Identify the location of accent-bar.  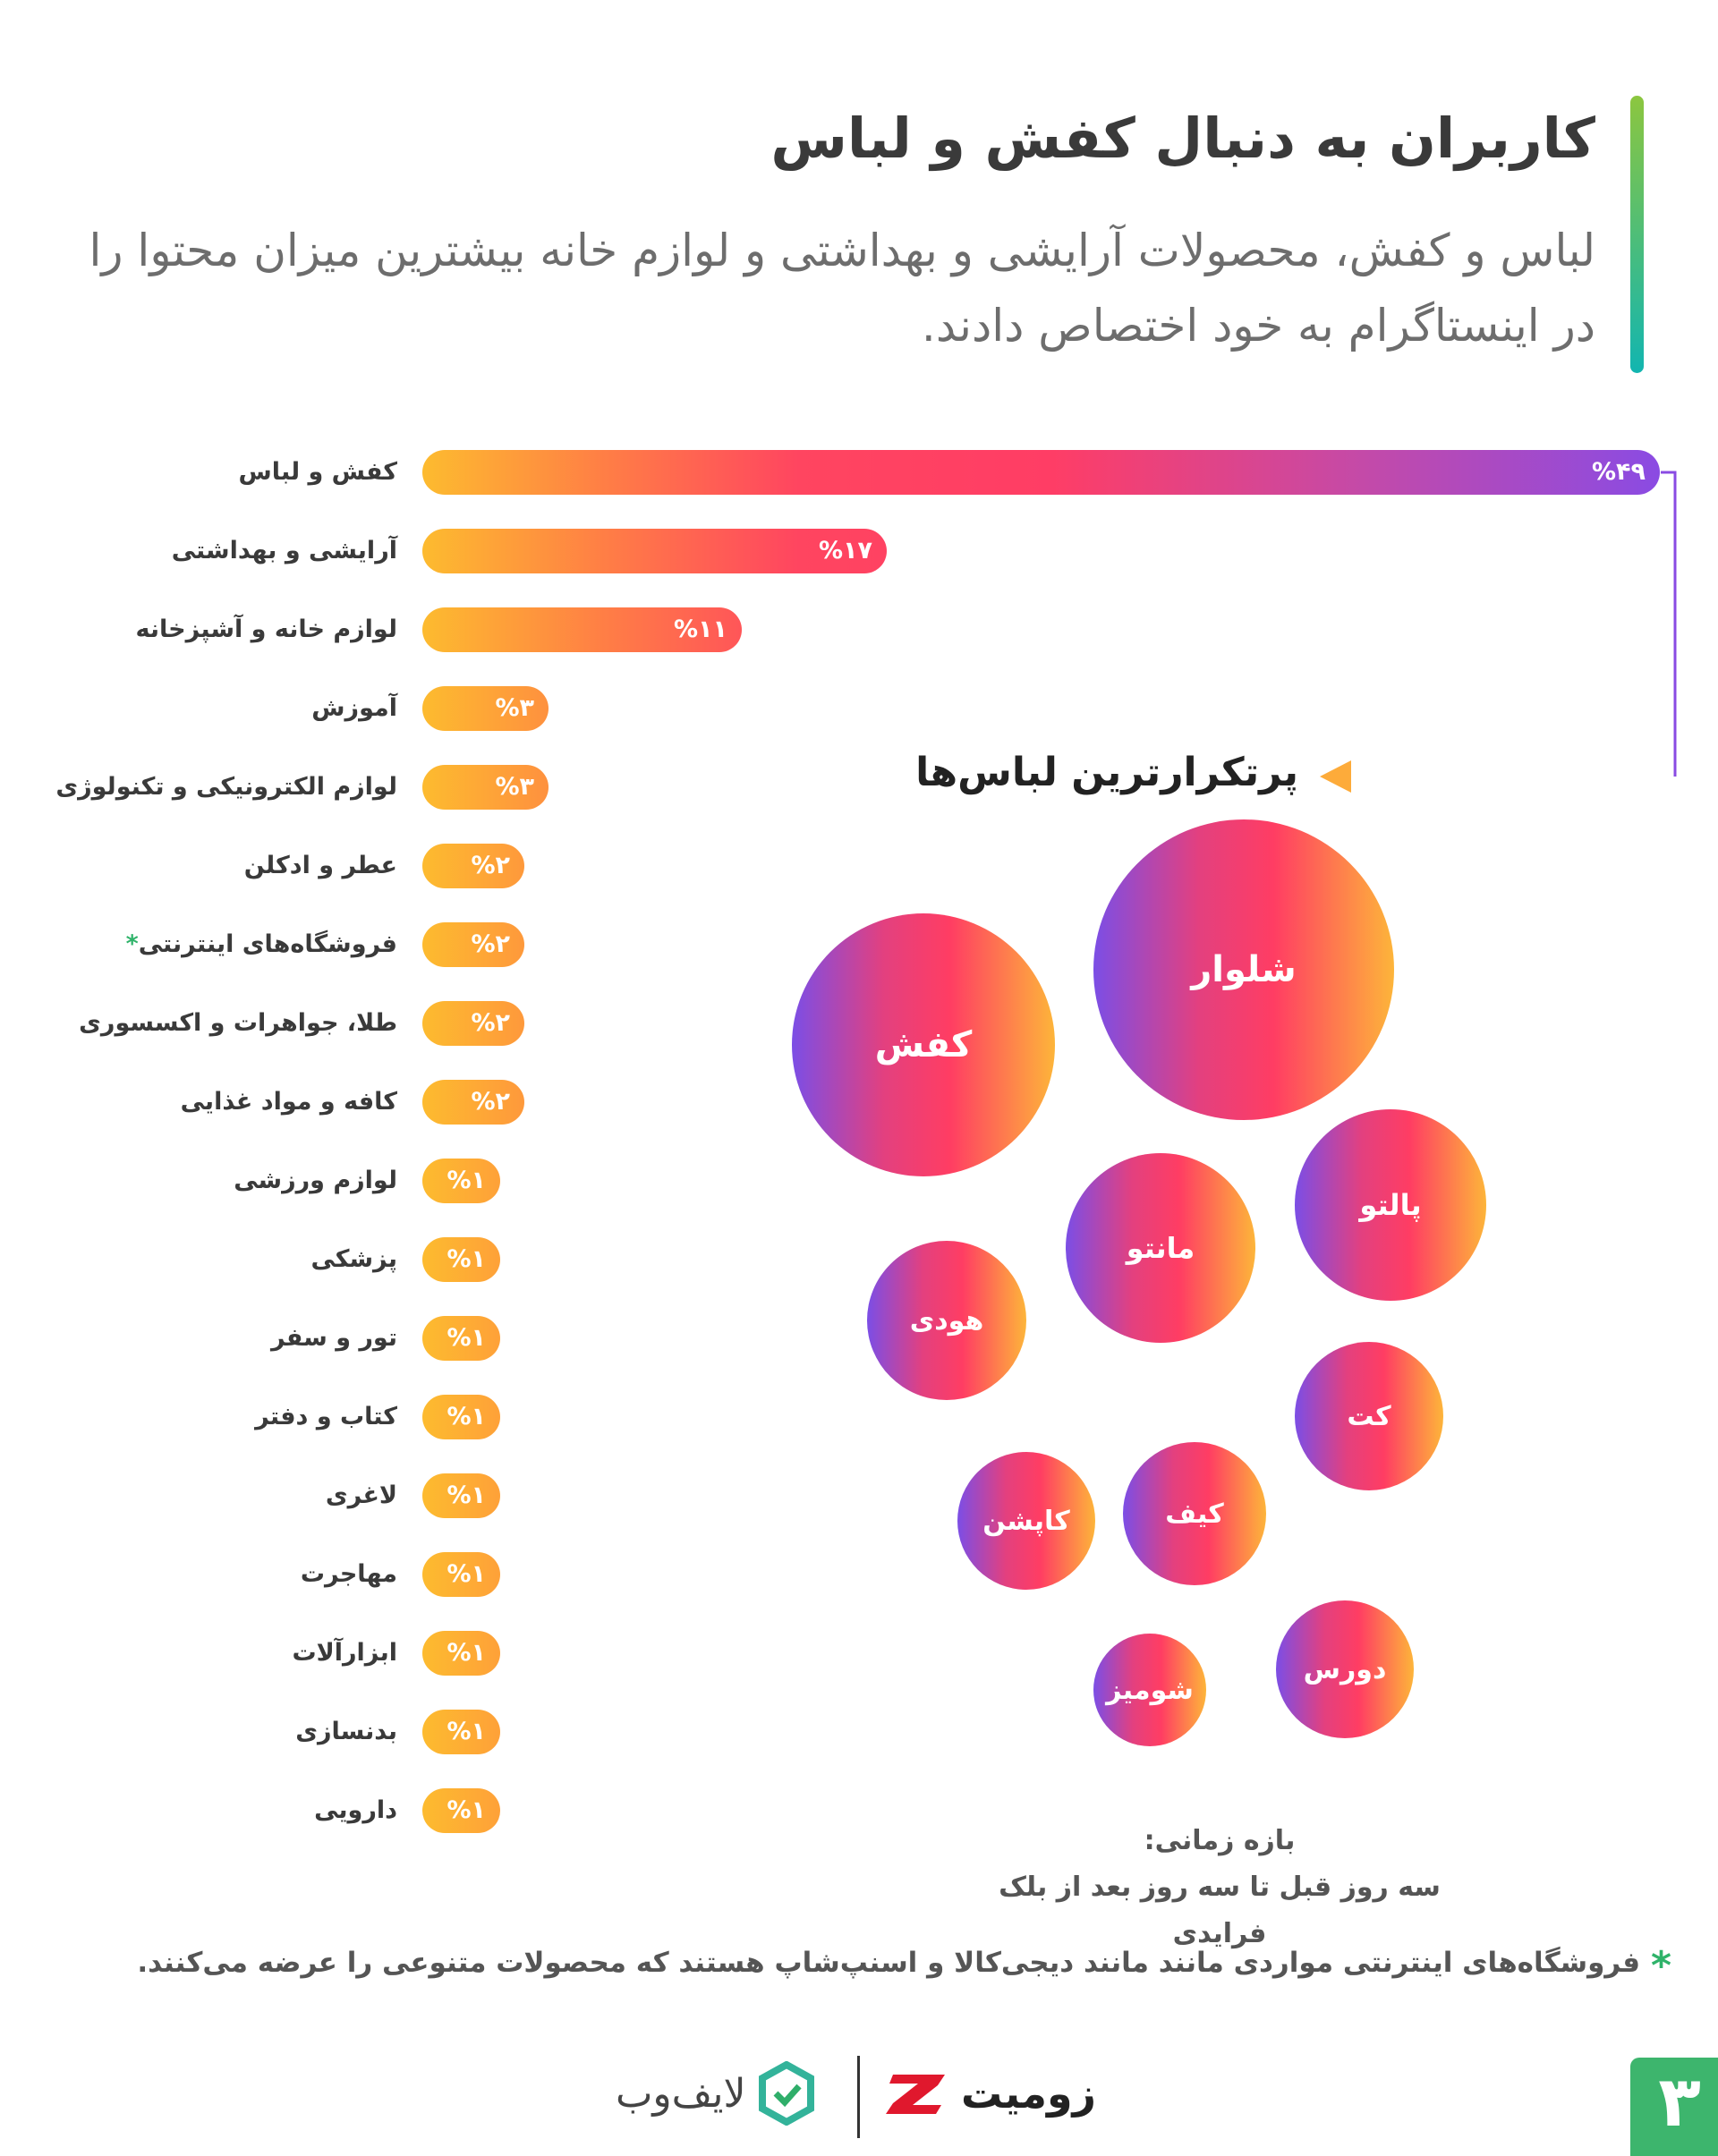
(1637, 235).